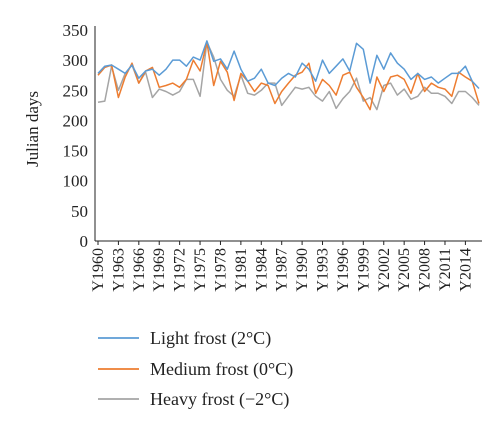 The height and width of the screenshot is (438, 500). What do you see at coordinates (343, 270) in the screenshot?
I see `x-tick-label: Y1996` at bounding box center [343, 270].